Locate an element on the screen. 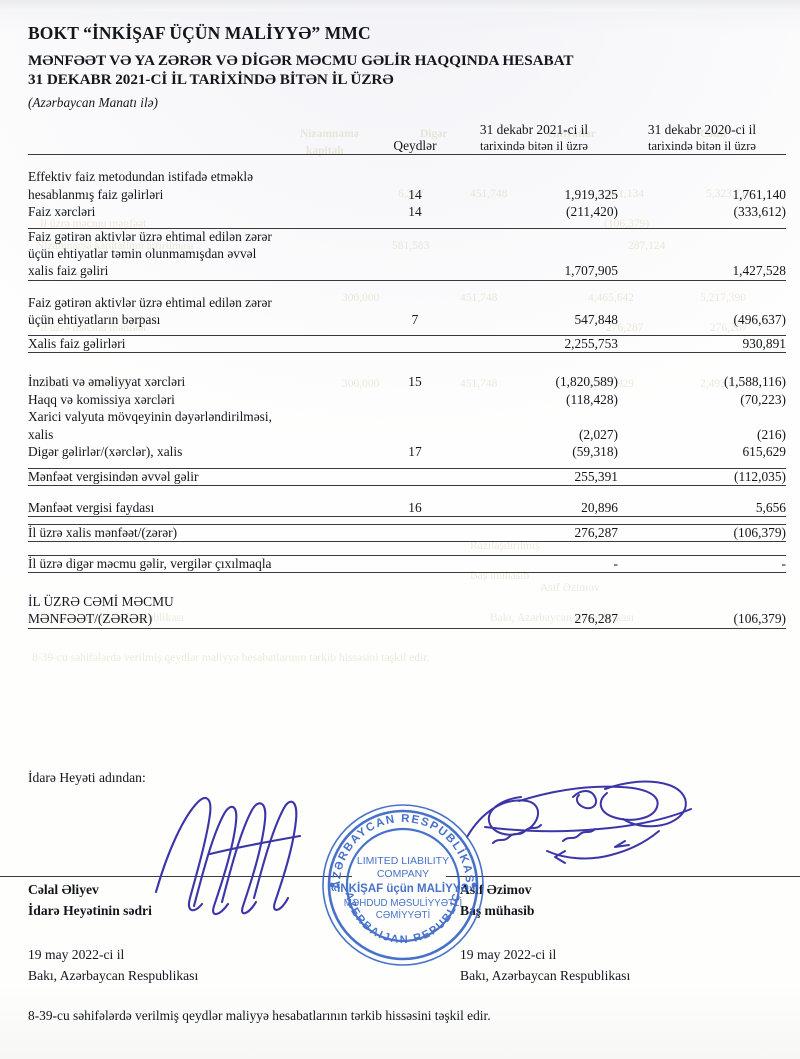 The height and width of the screenshot is (1059, 800). column-header-label is located at coordinates (204, 139).